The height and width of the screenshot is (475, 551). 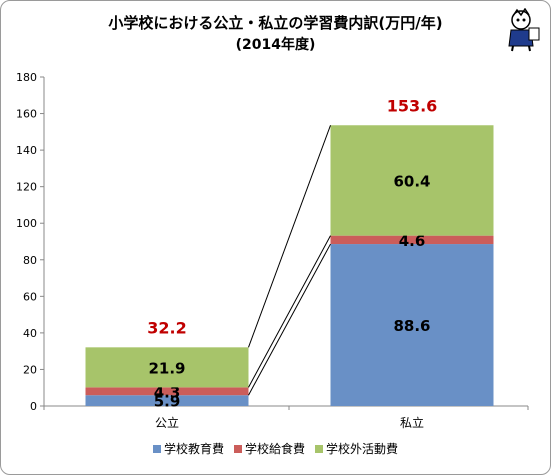 What do you see at coordinates (193, 449) in the screenshot?
I see `legend-label: 学校教育費` at bounding box center [193, 449].